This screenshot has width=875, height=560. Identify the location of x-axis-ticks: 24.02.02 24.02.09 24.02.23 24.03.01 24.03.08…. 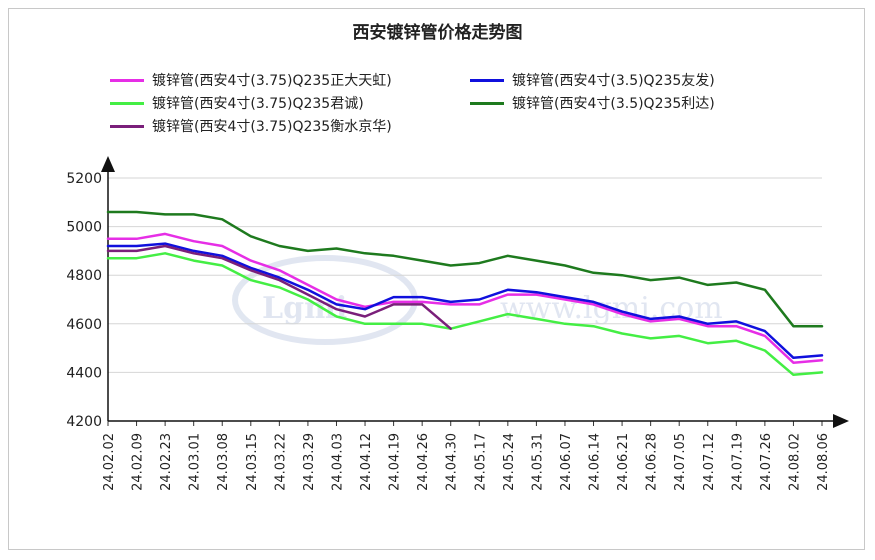
(466, 456).